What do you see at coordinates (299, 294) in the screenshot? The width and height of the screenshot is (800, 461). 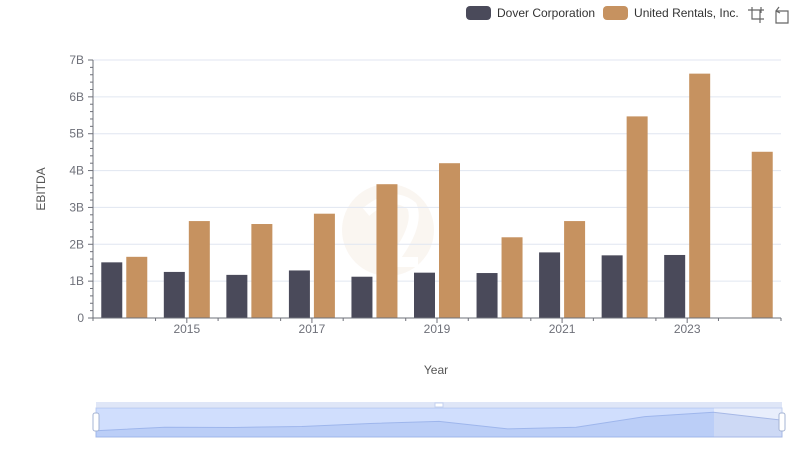 I see `bar-dover-2017` at bounding box center [299, 294].